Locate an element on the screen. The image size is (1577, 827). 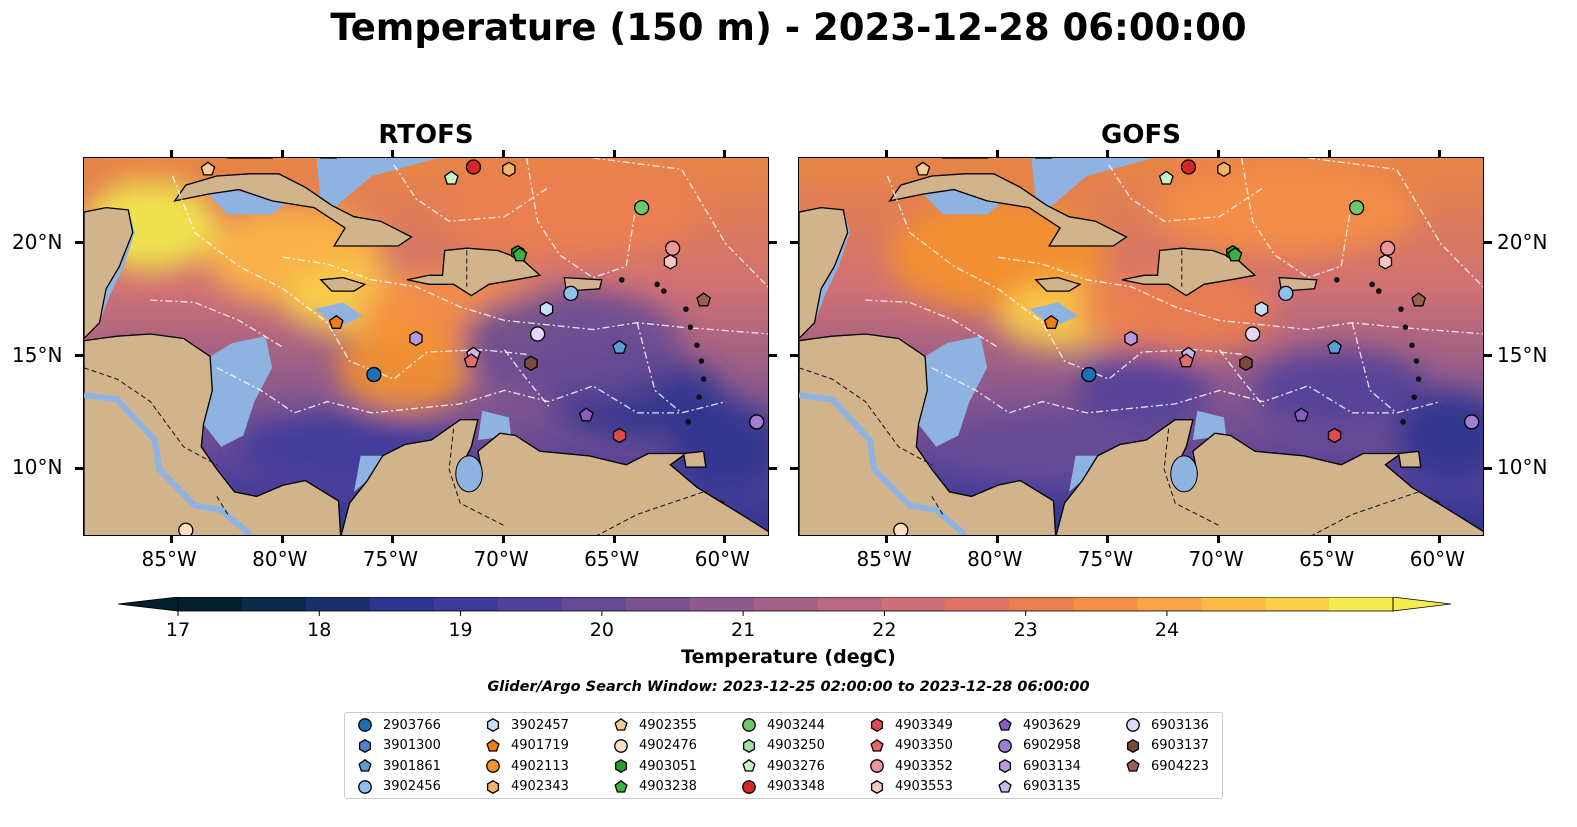
colorbar-tick-label: 21 is located at coordinates (743, 630).